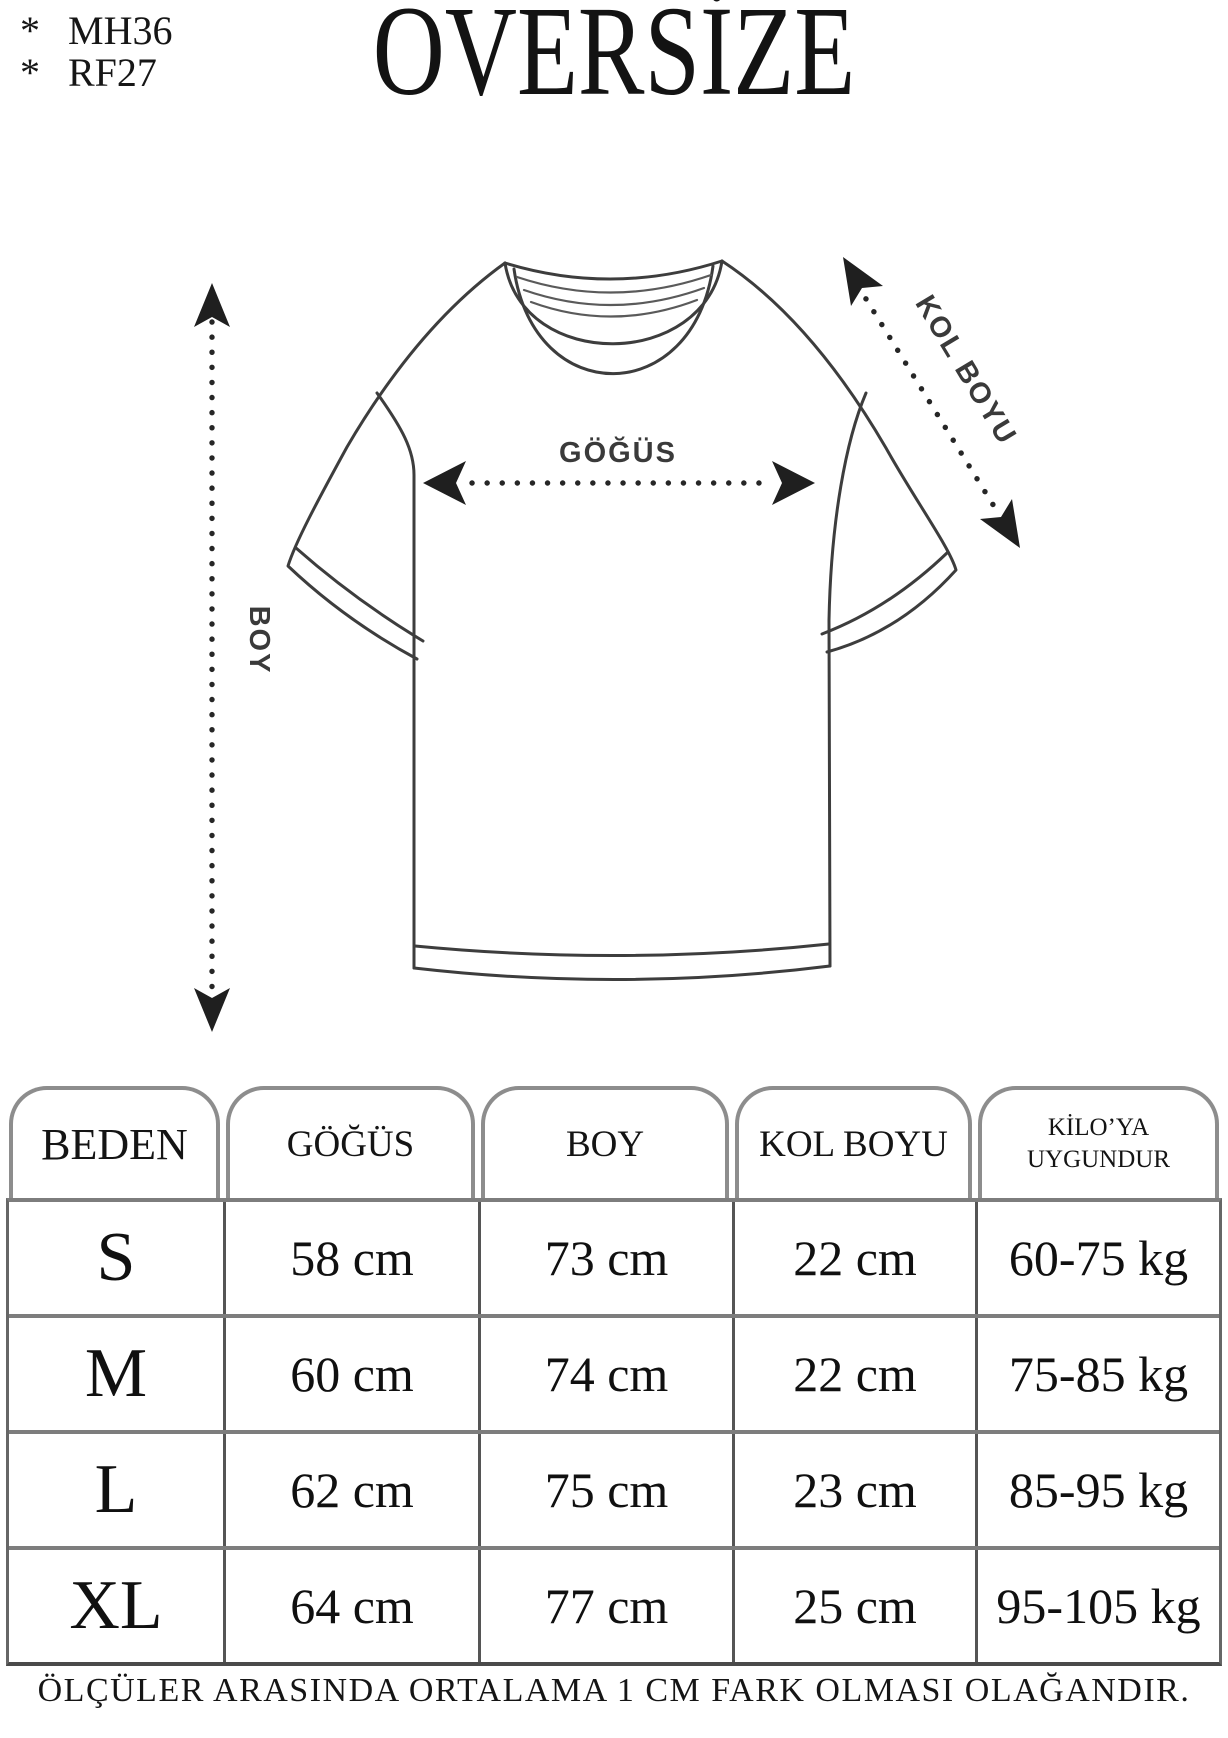 The image size is (1228, 1738). What do you see at coordinates (444, 483) in the screenshot?
I see `arrowhead-left-icon` at bounding box center [444, 483].